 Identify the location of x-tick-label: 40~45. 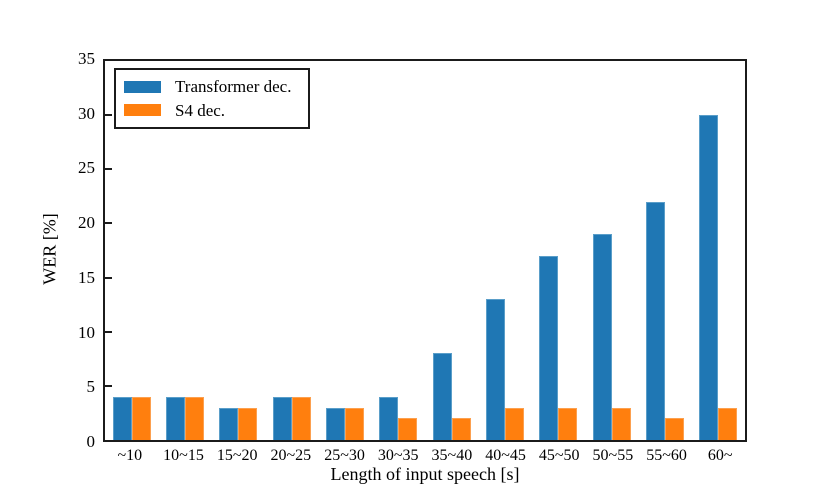
(505, 455).